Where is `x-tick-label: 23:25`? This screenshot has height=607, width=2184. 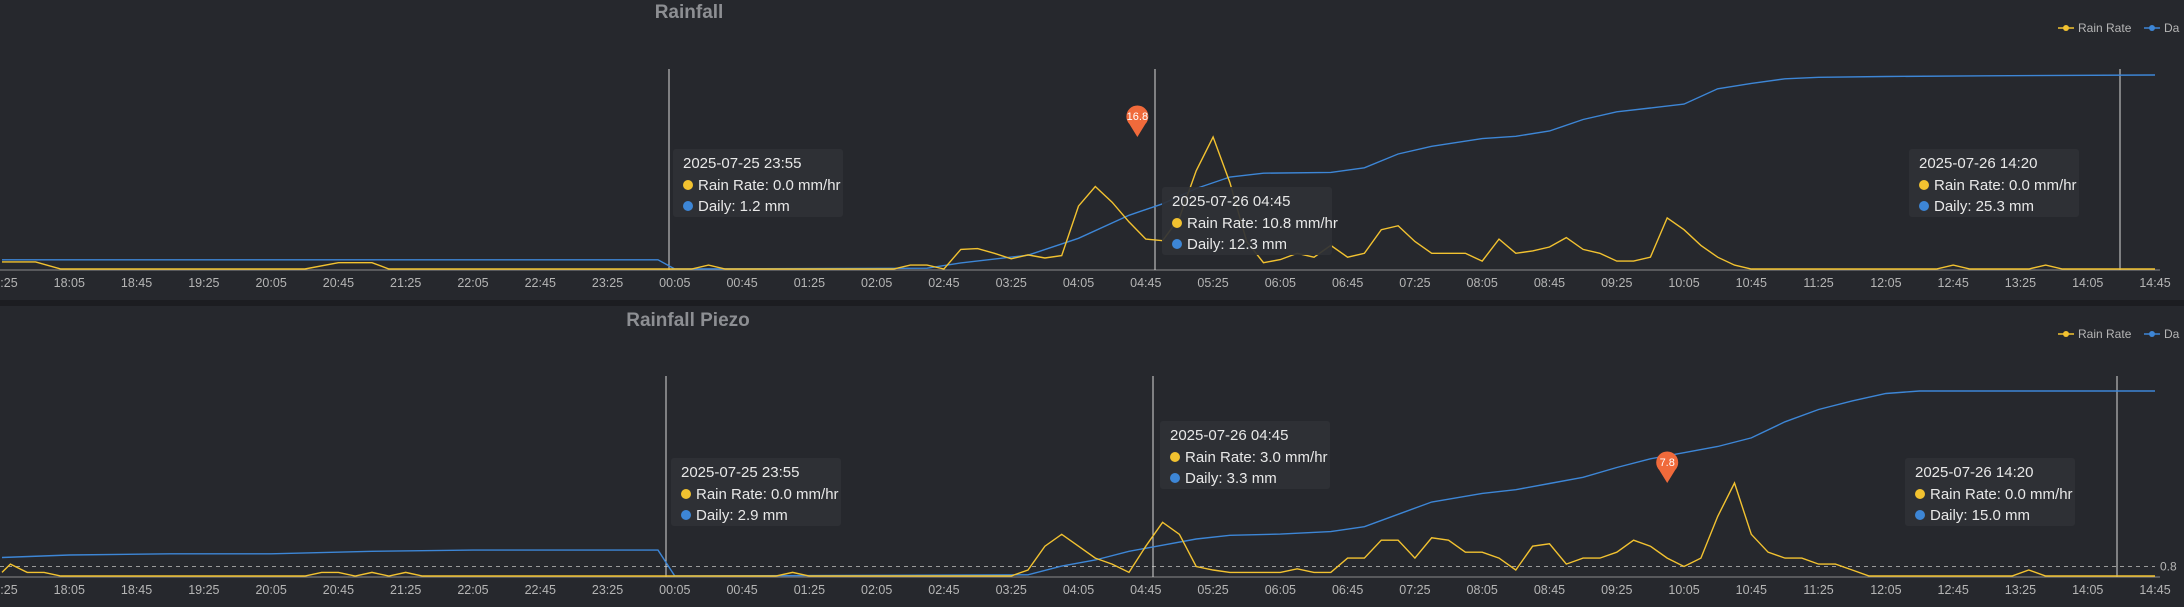
x-tick-label: 23:25 is located at coordinates (607, 283).